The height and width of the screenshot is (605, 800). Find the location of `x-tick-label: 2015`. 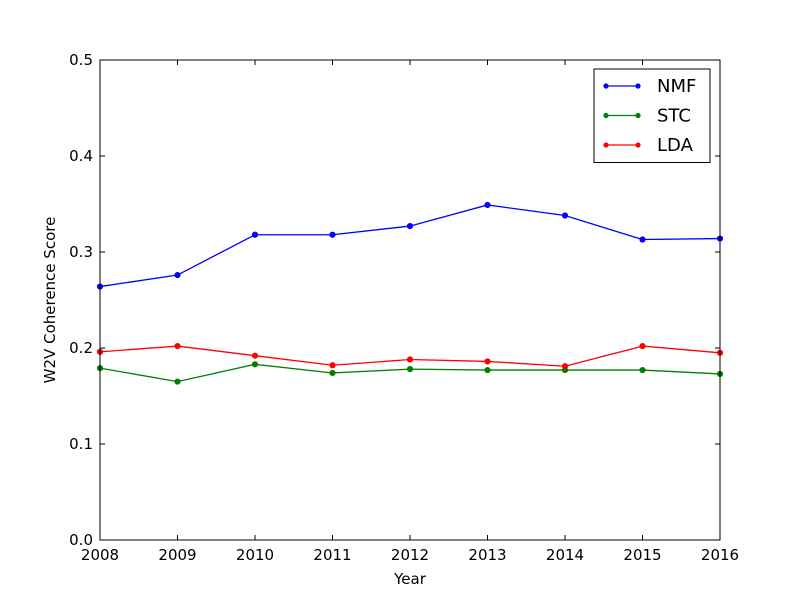

x-tick-label: 2015 is located at coordinates (642, 555).